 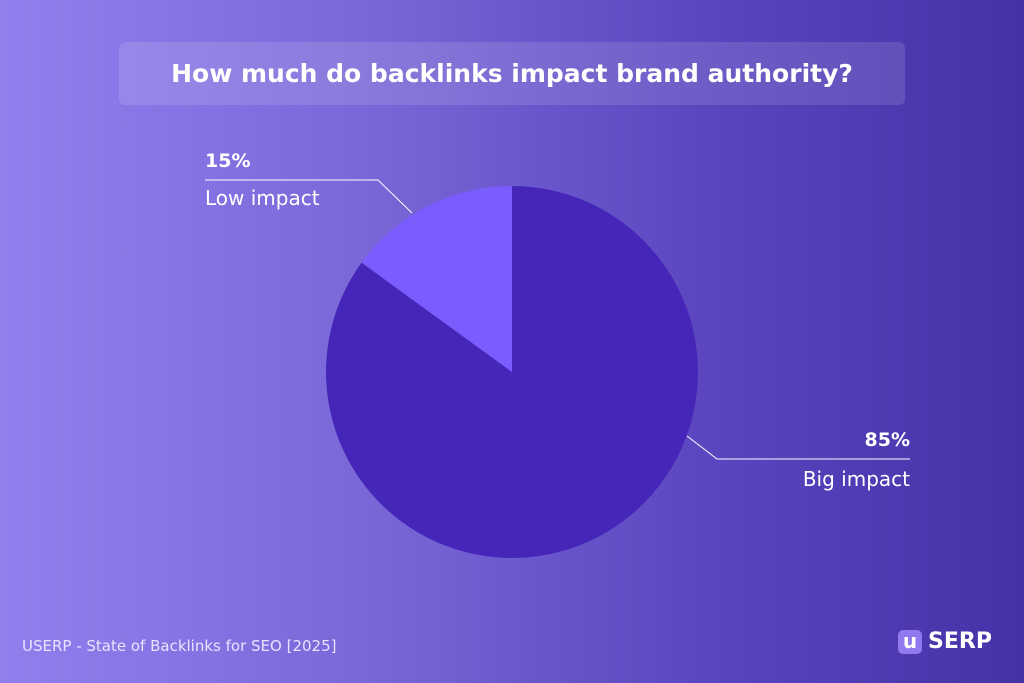 I want to click on data-label-low-impact-value: 15%, so click(x=228, y=161).